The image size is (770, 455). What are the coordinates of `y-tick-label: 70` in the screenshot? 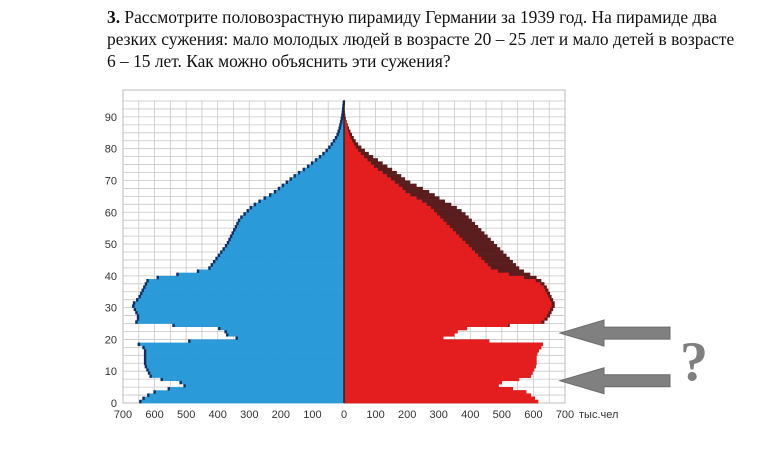 It's located at (111, 181).